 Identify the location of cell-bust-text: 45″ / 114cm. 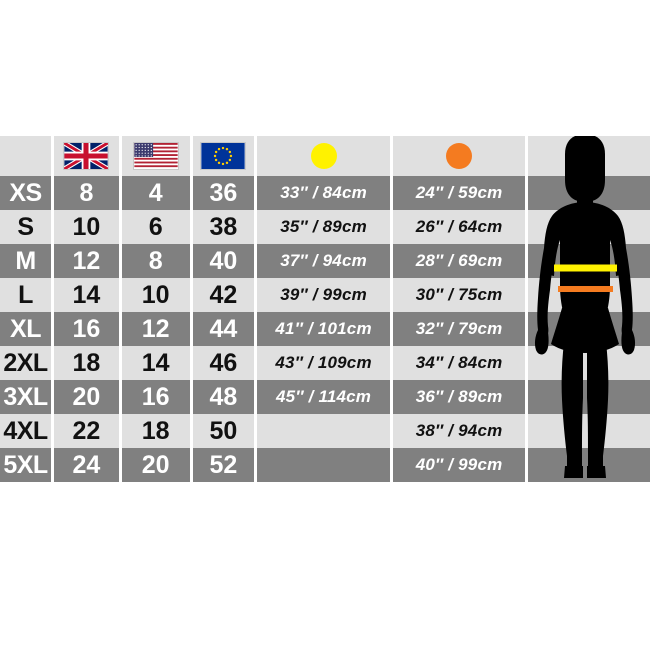
(324, 396).